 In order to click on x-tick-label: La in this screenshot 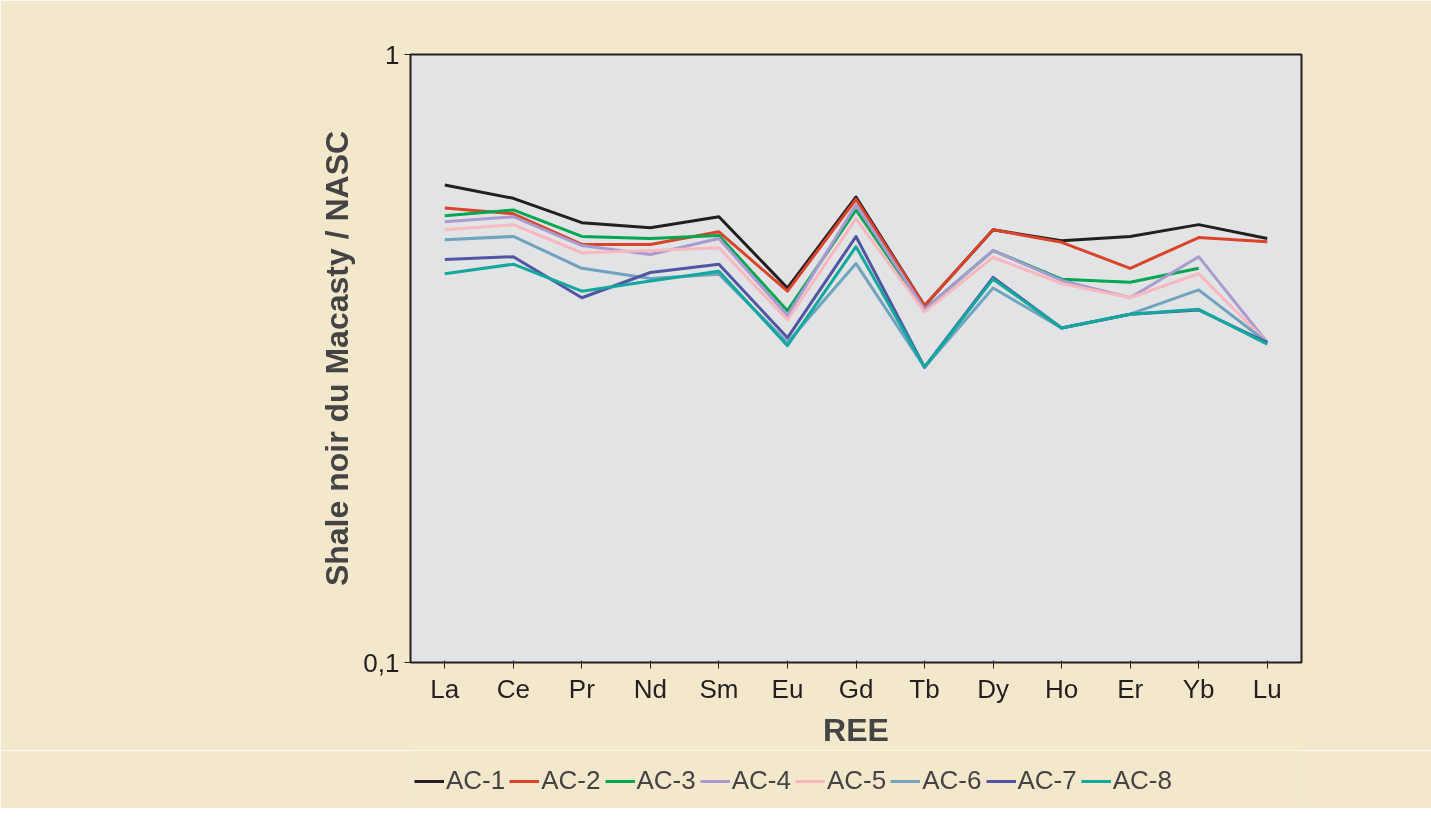, I will do `click(445, 688)`.